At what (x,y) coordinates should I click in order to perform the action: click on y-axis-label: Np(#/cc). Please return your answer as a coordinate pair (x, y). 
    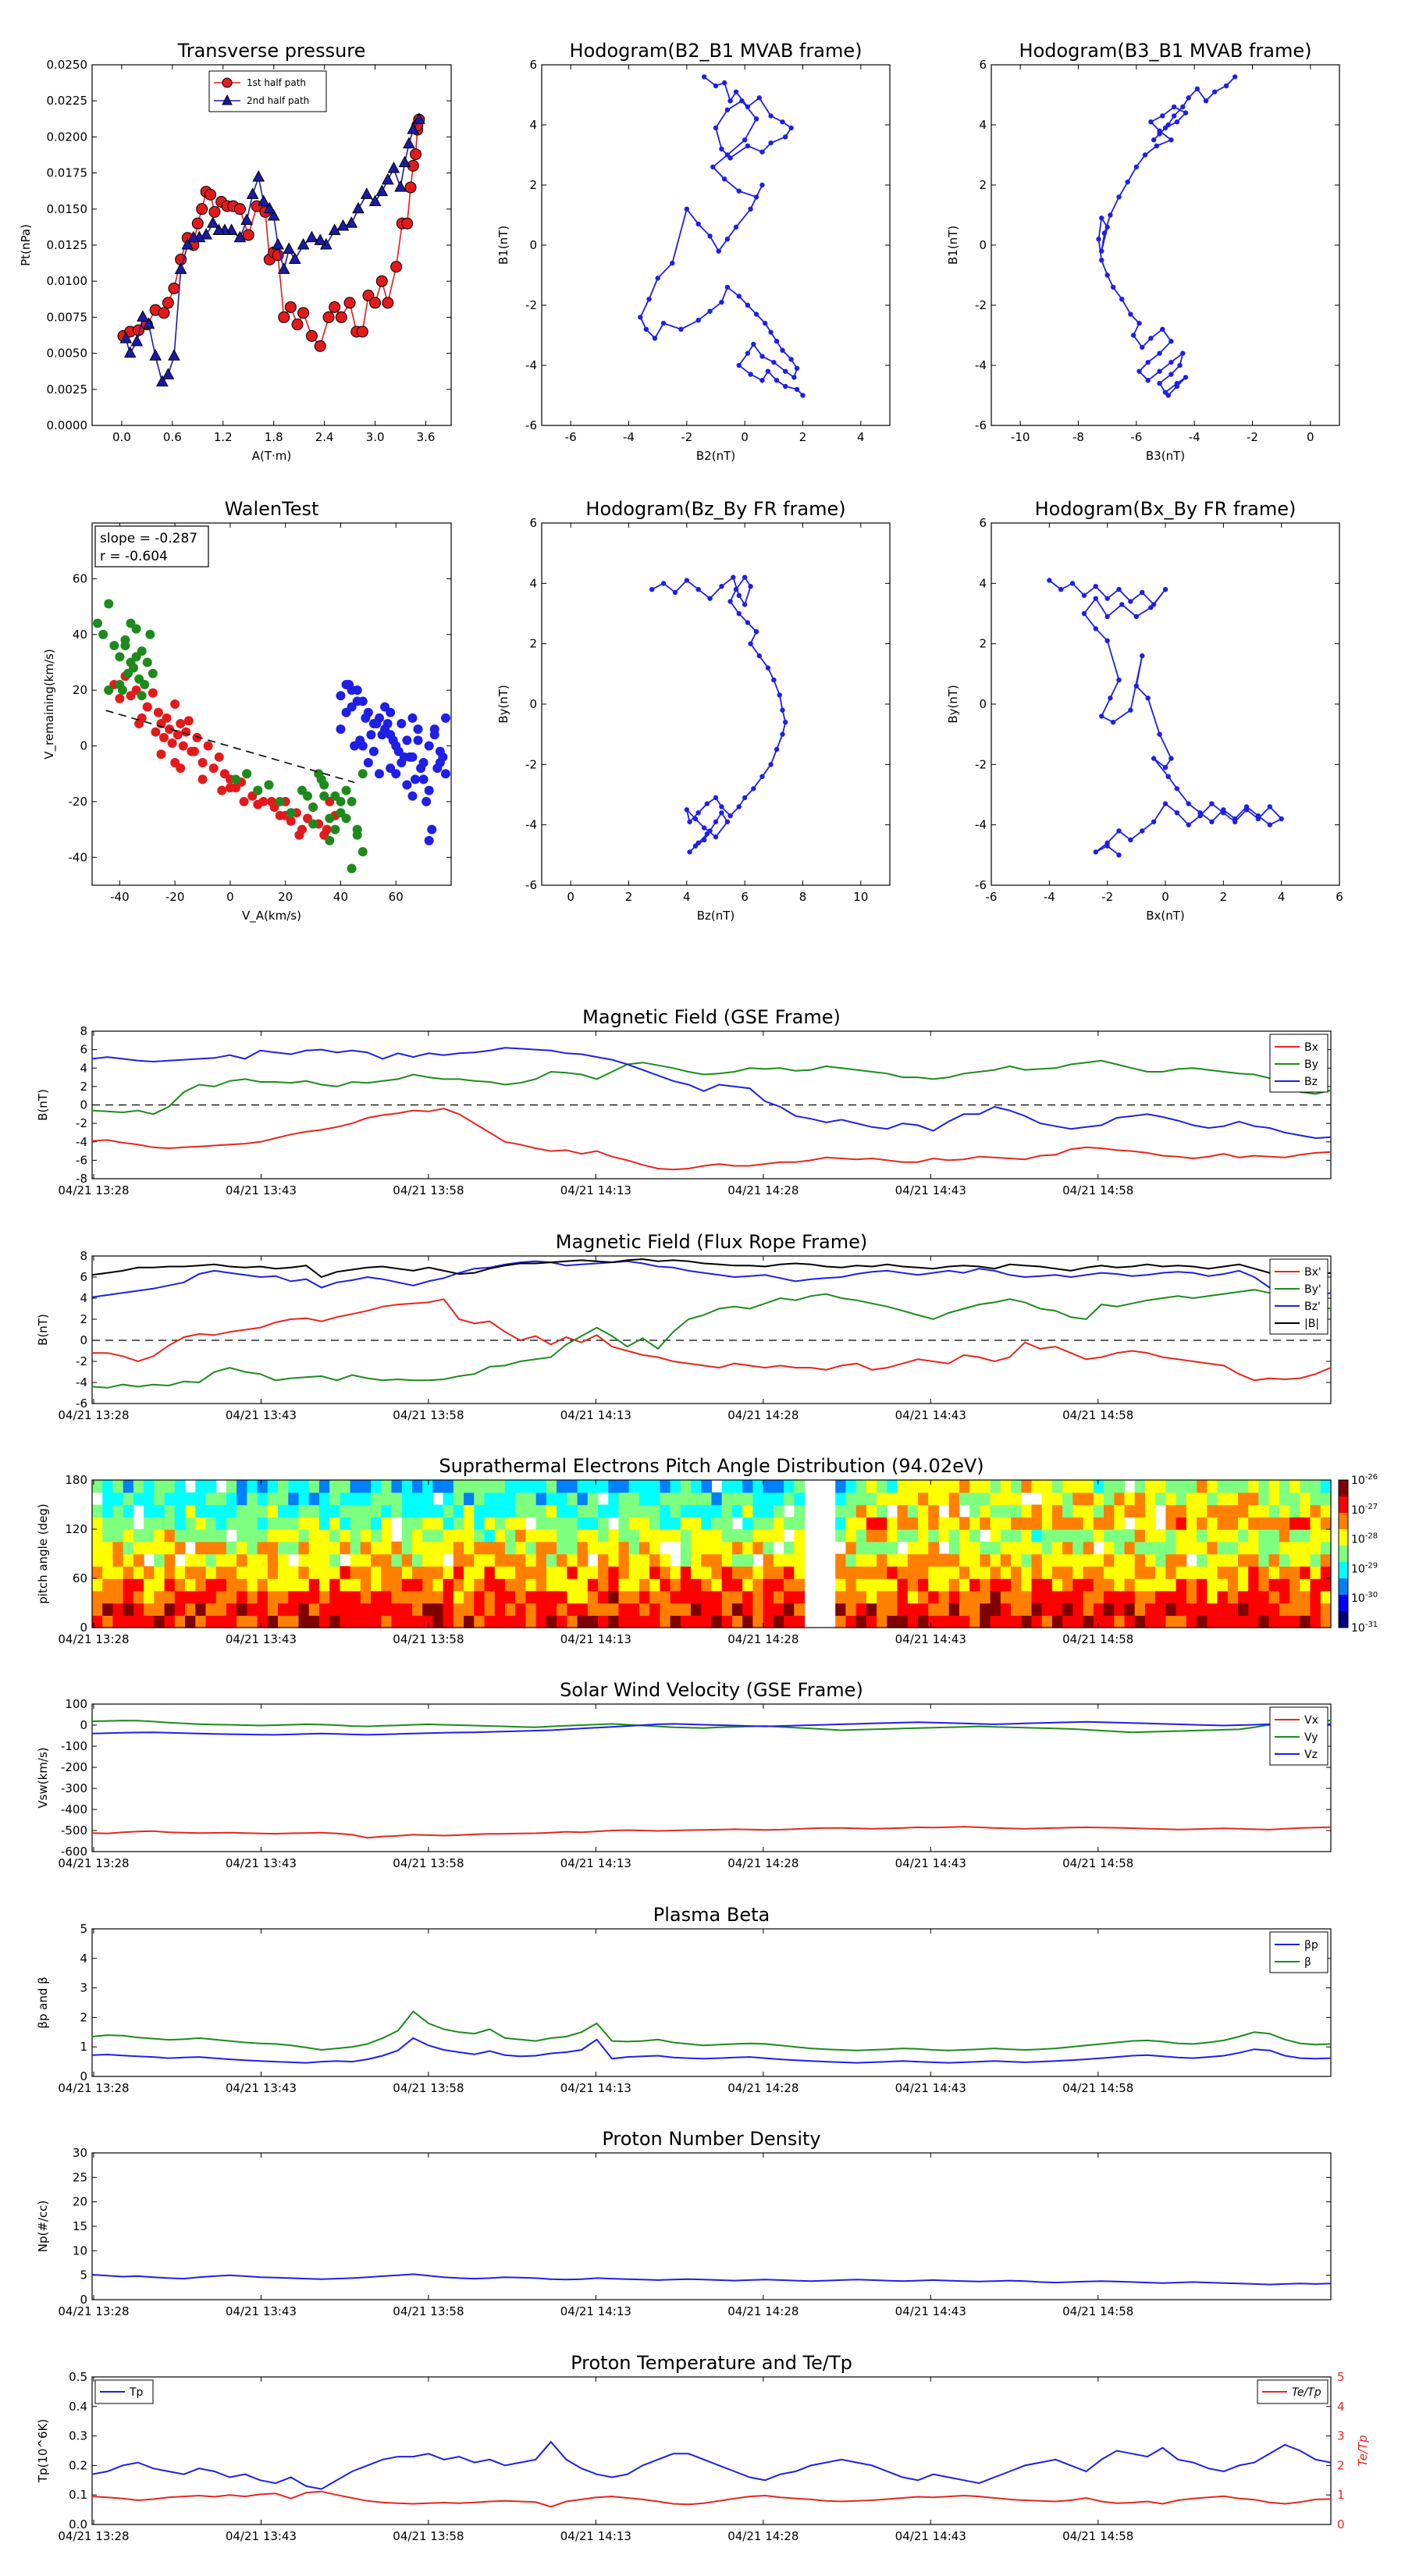
    Looking at the image, I should click on (43, 2227).